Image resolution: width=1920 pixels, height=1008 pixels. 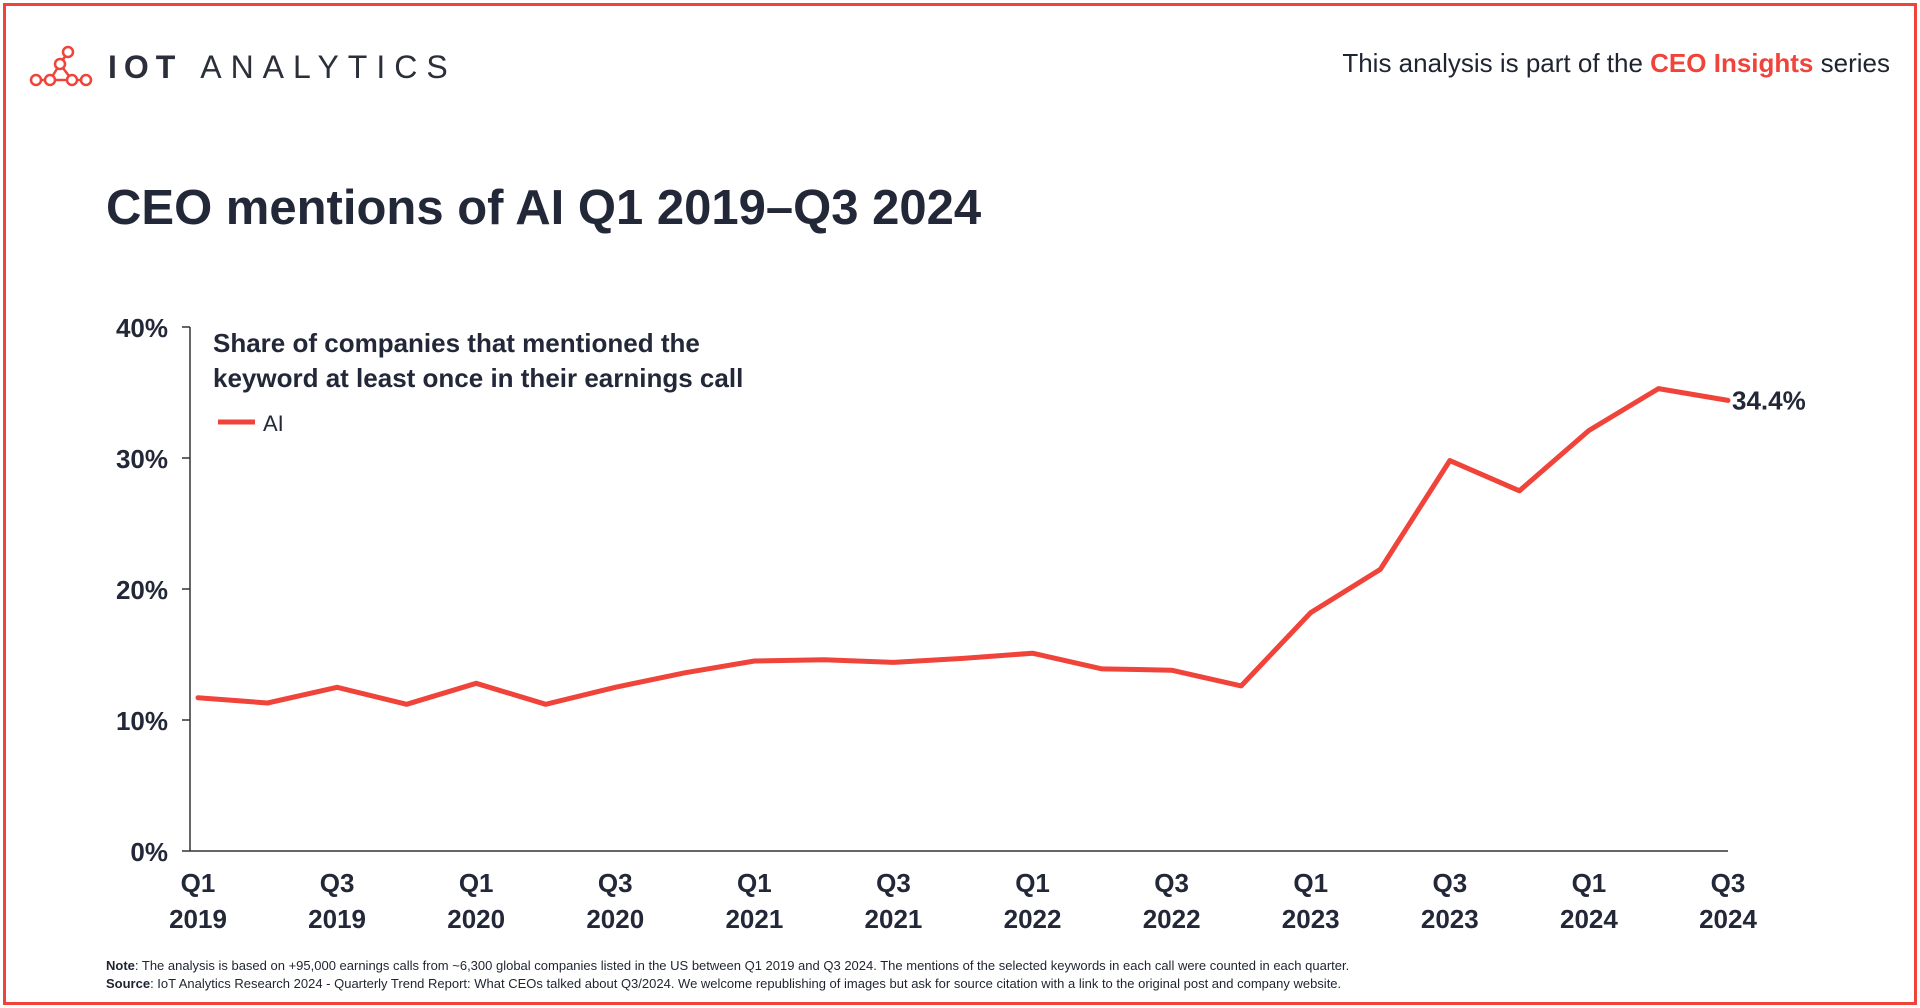 I want to click on y-tick-label: 10%, so click(x=142, y=721).